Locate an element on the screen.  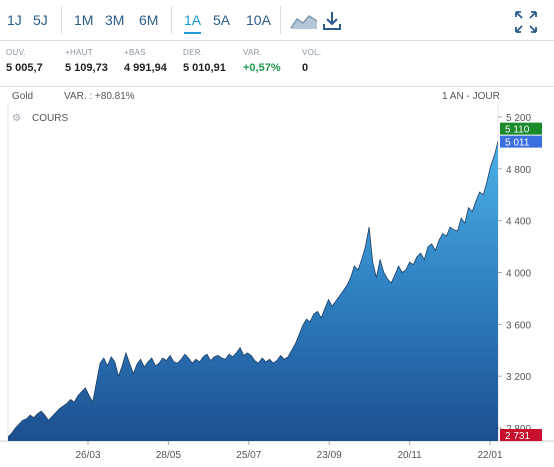
stat-value: +0,57% is located at coordinates (262, 68).